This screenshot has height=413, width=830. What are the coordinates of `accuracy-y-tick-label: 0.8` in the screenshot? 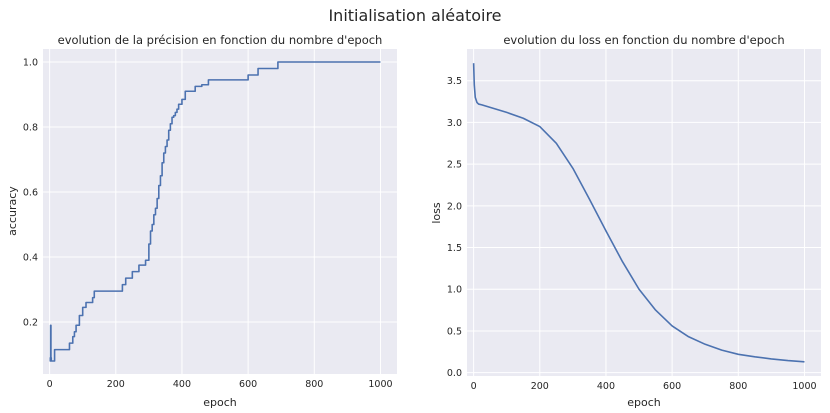 It's located at (30, 128).